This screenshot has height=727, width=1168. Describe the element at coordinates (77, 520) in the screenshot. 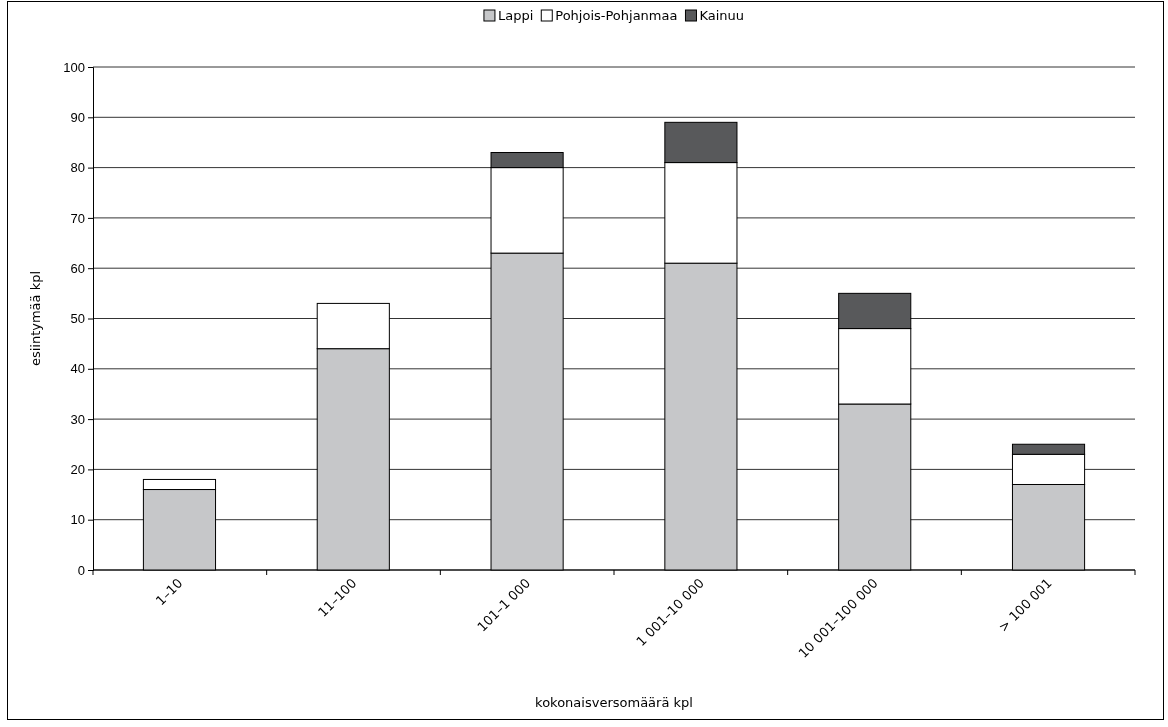

I see `y-tick-label: 10` at that location.